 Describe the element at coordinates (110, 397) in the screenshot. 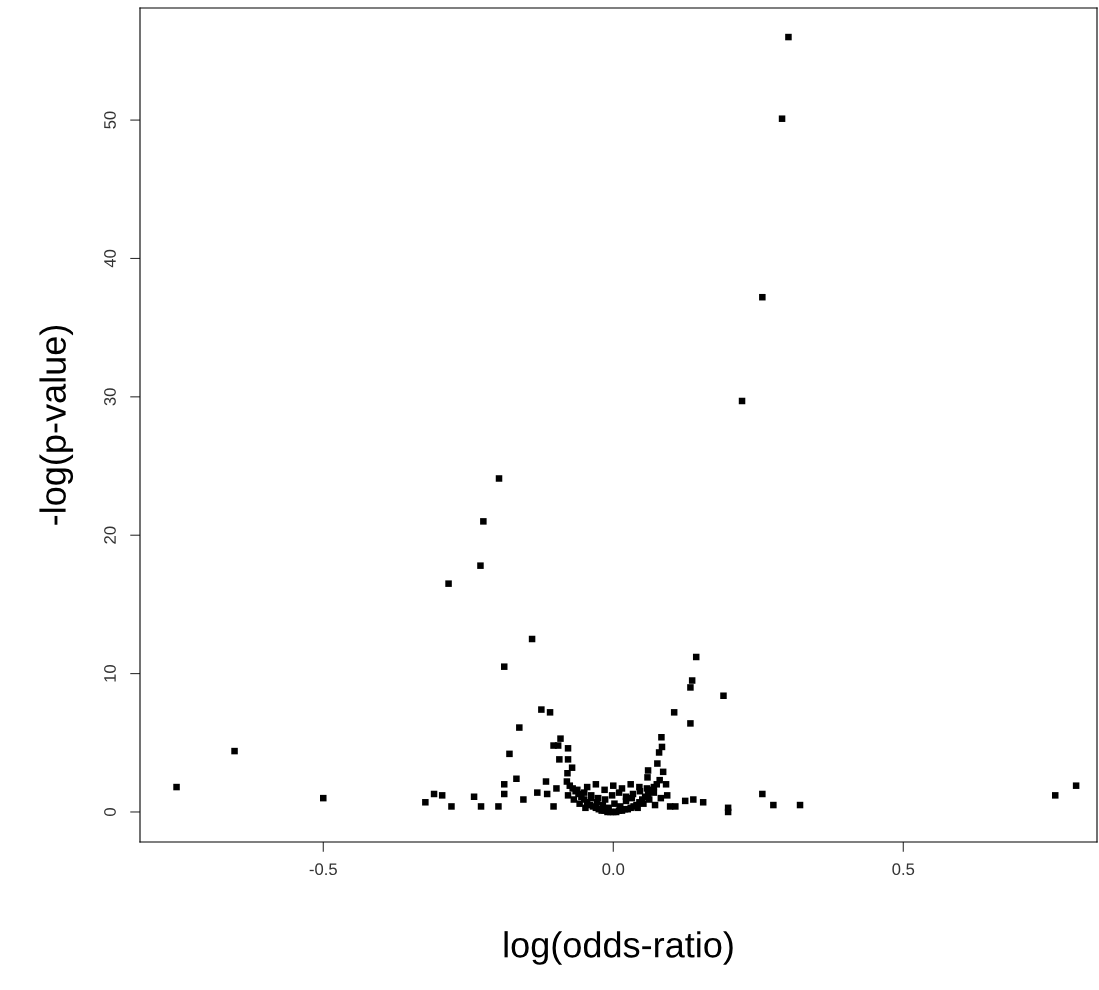

I see `y-tick-label: 30` at that location.